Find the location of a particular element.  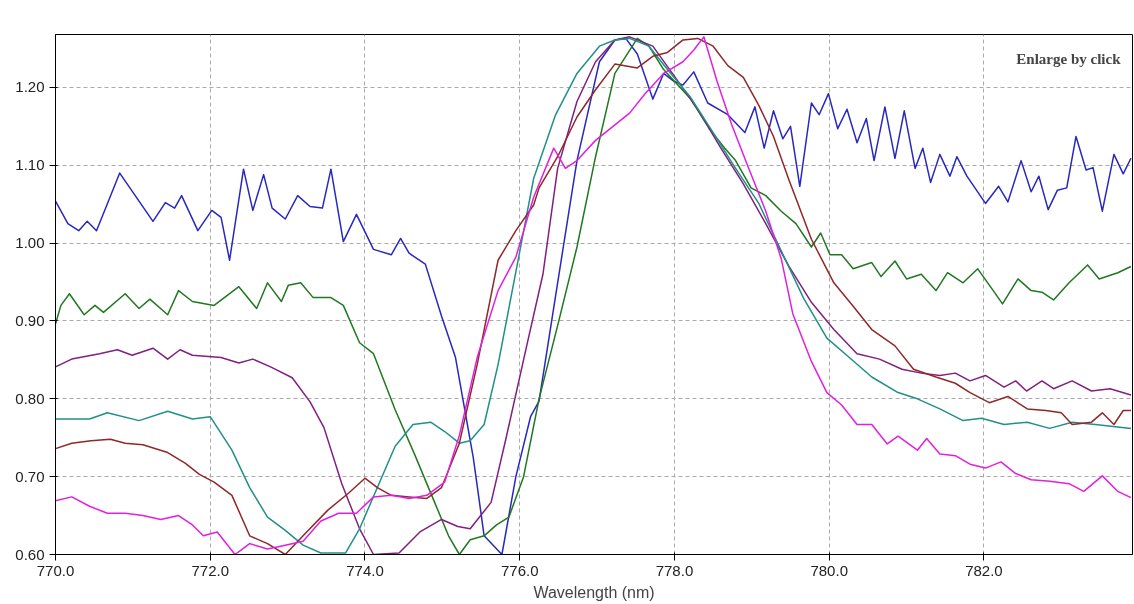

x-axis-title: Wavelength (nm) is located at coordinates (594, 592).